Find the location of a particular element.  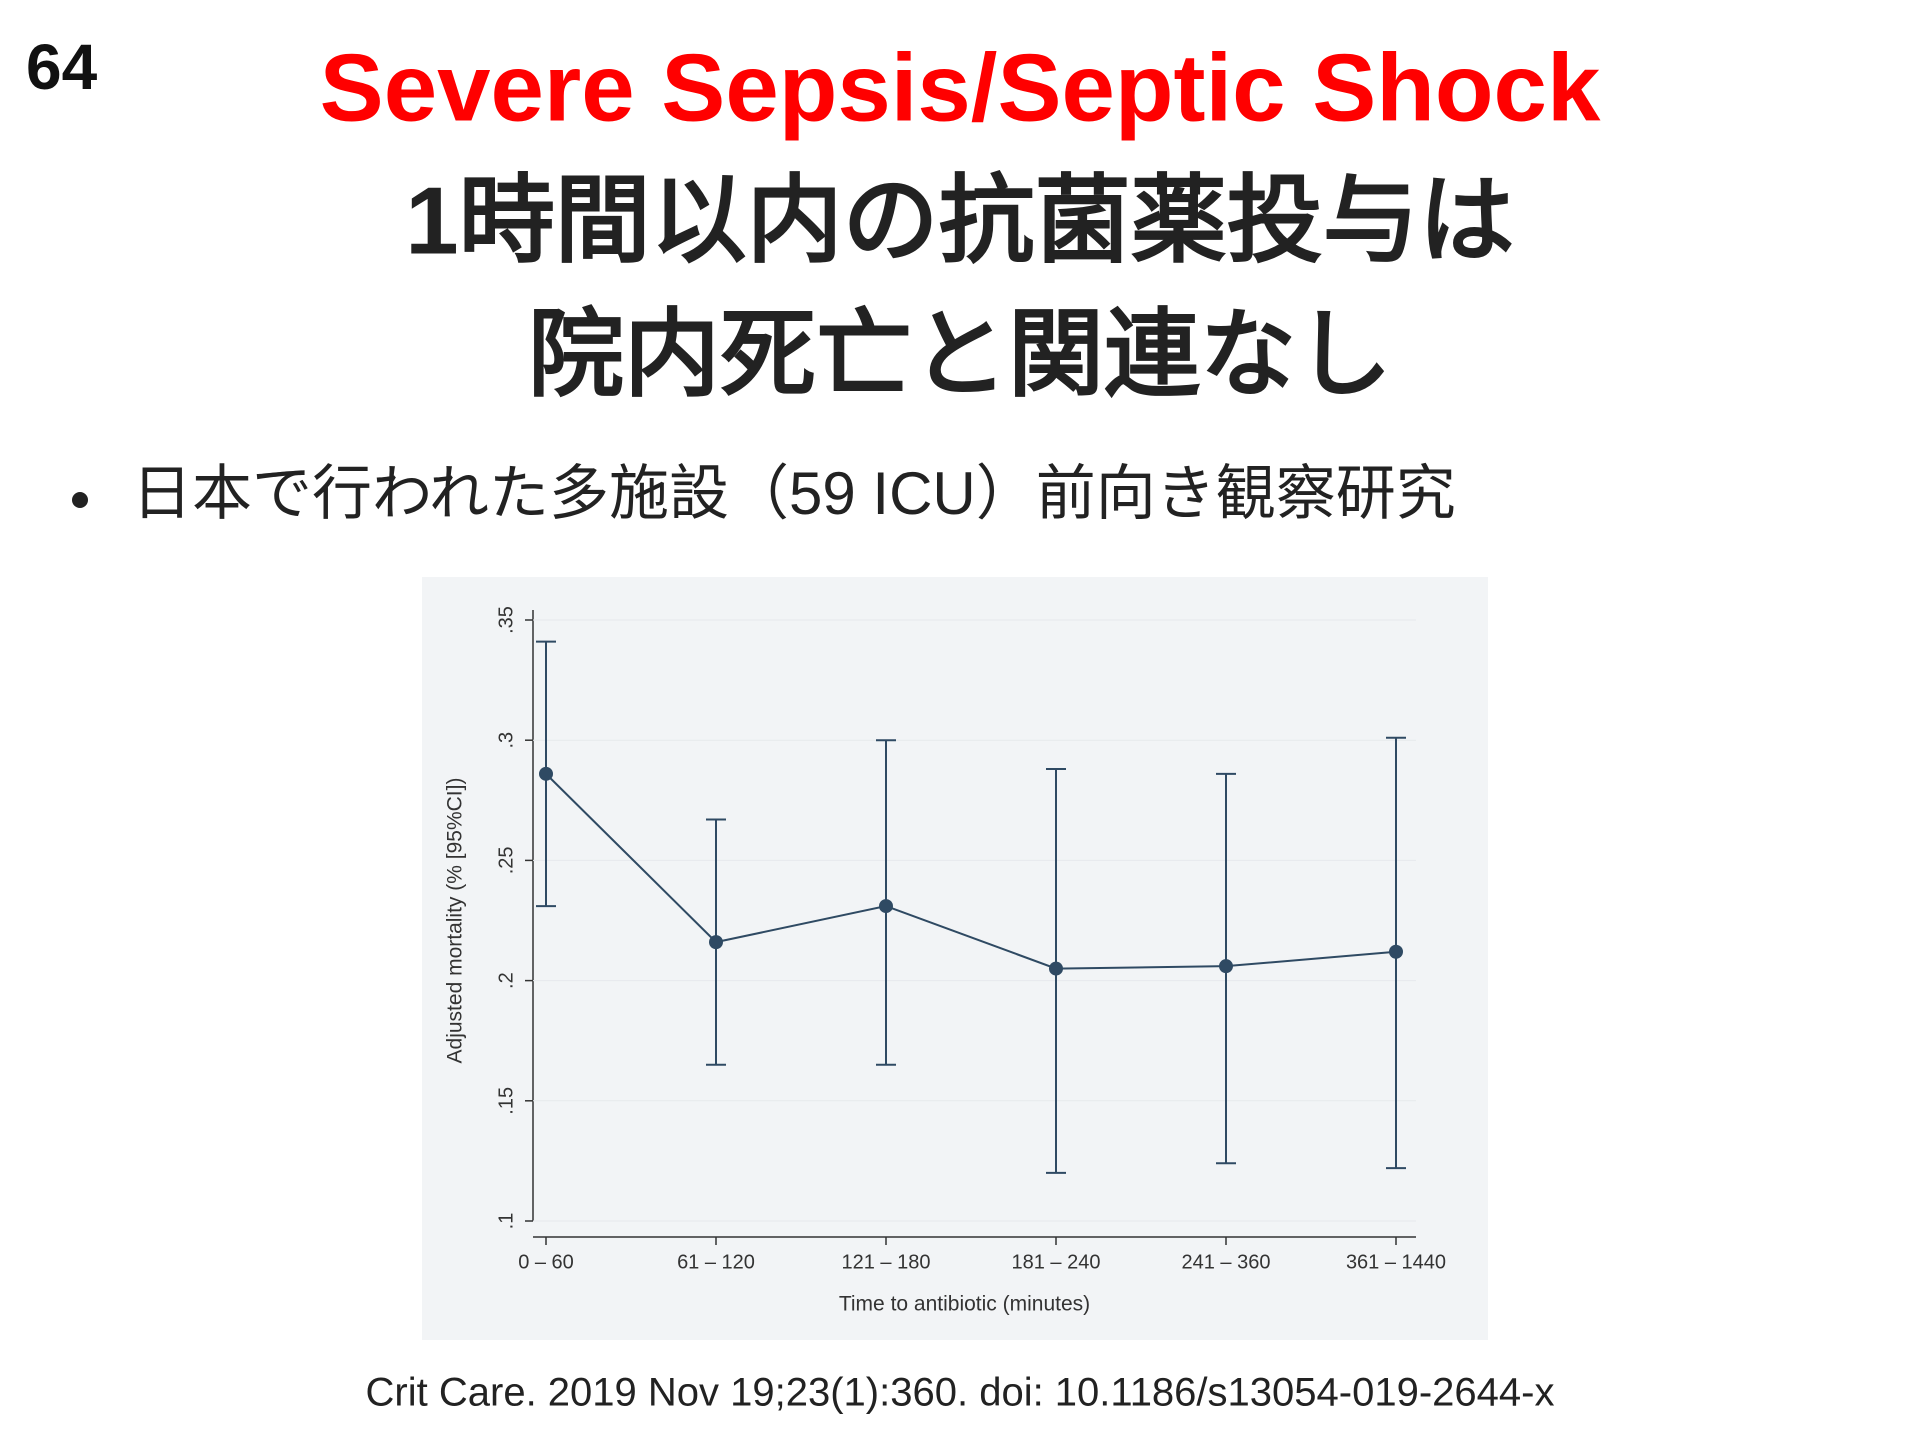

bullet-text: 日本で行われた多施設（59 ICU）前向き観察研究 is located at coordinates (794, 493).